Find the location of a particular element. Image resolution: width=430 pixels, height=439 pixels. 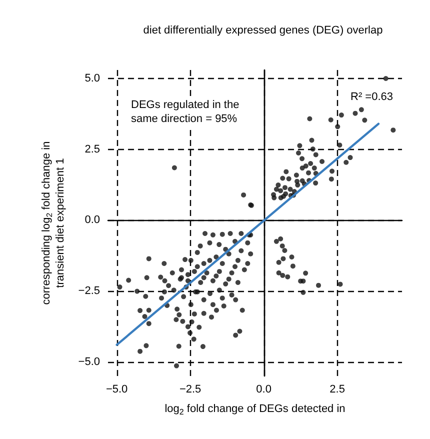

chart-title: diet differentially expressed genes (DEG) overlap is located at coordinates (263, 30).